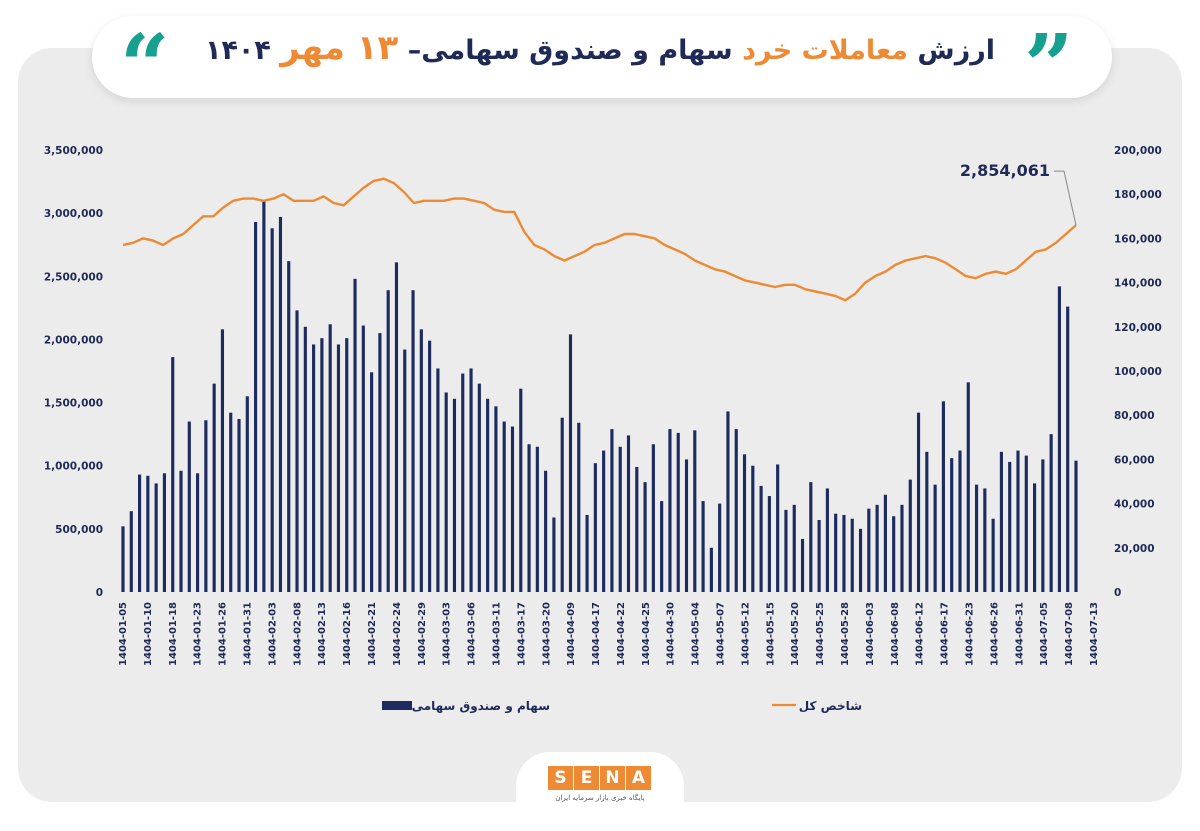 The width and height of the screenshot is (1200, 831). What do you see at coordinates (1138, 195) in the screenshot?
I see `right-tick-label: 180,000` at bounding box center [1138, 195].